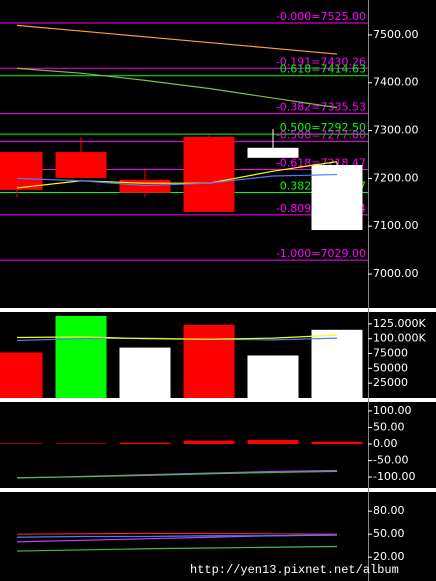 The width and height of the screenshot is (436, 581). I want to click on y-tick-label: 75000, so click(390, 353).